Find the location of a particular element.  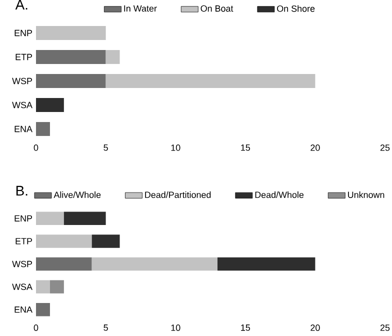

legend-label: On Boat is located at coordinates (217, 8).